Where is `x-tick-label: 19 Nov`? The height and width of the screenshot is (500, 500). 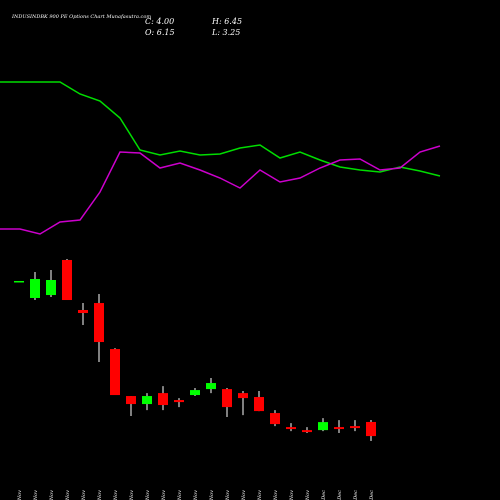
x-tick-label: 19 Nov is located at coordinates (196, 495).